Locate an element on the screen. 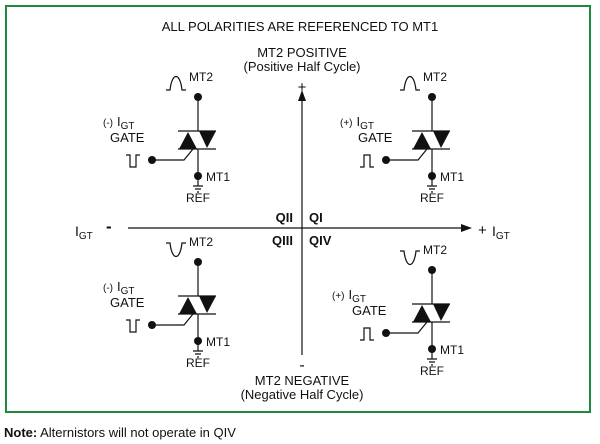 The image size is (600, 444). arrow-up-icon is located at coordinates (302, 95).